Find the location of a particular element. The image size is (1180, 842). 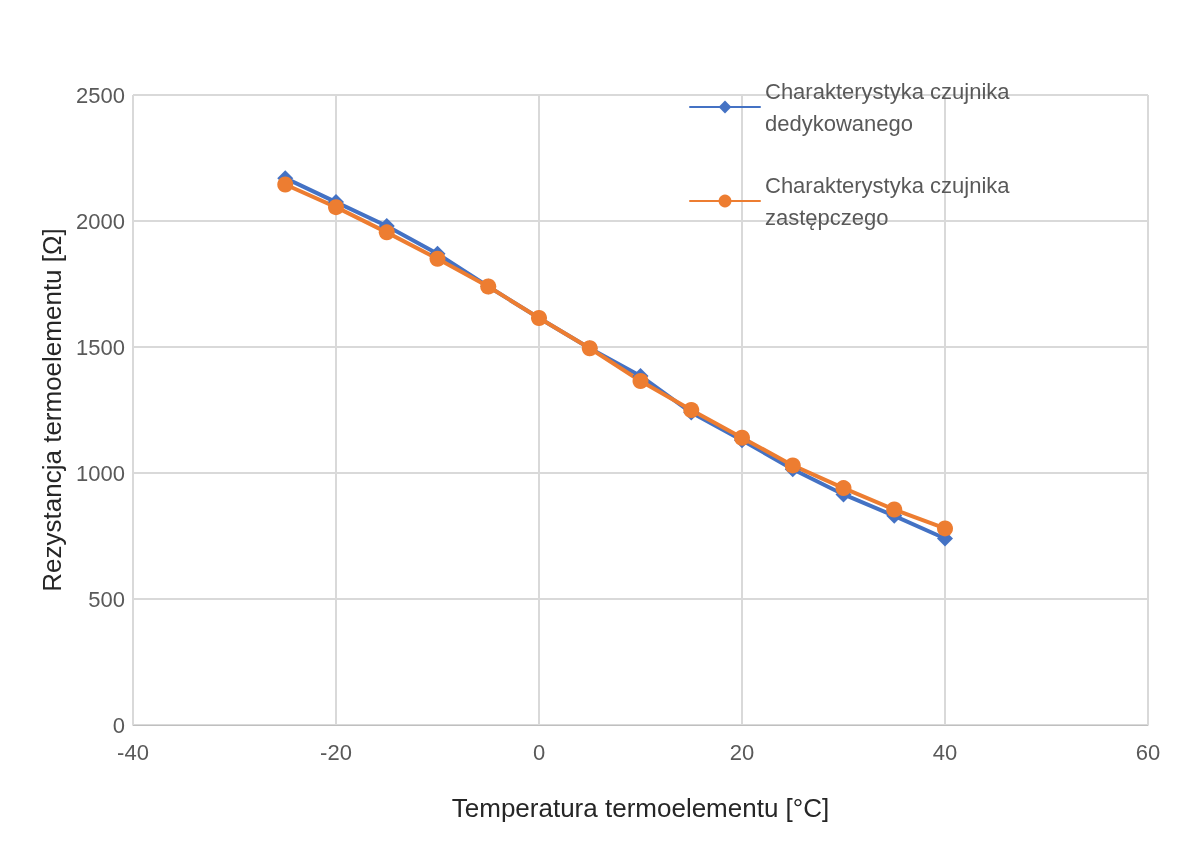

y-axis-title: Rezystancja termoelementu [Ω] is located at coordinates (52, 410).